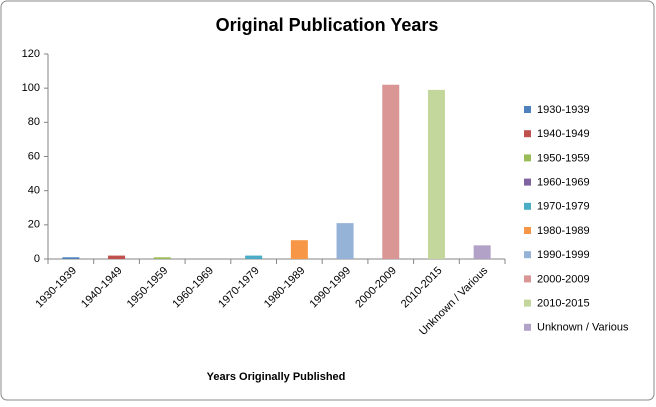  Describe the element at coordinates (276, 377) in the screenshot. I see `x-axis-title: Years Originally Published` at that location.